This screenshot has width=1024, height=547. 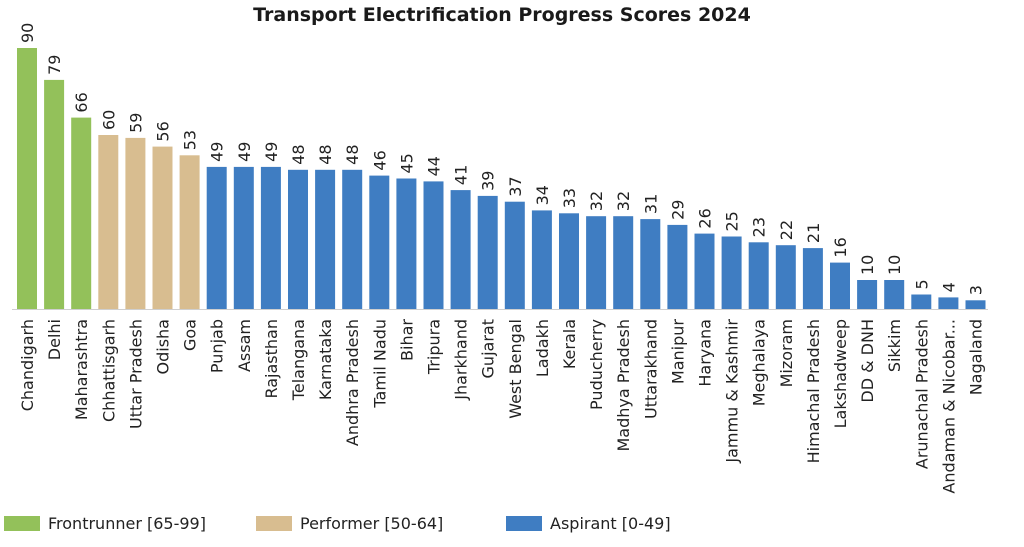 What do you see at coordinates (596, 364) in the screenshot?
I see `category-label-puducherry: Puducherry` at bounding box center [596, 364].